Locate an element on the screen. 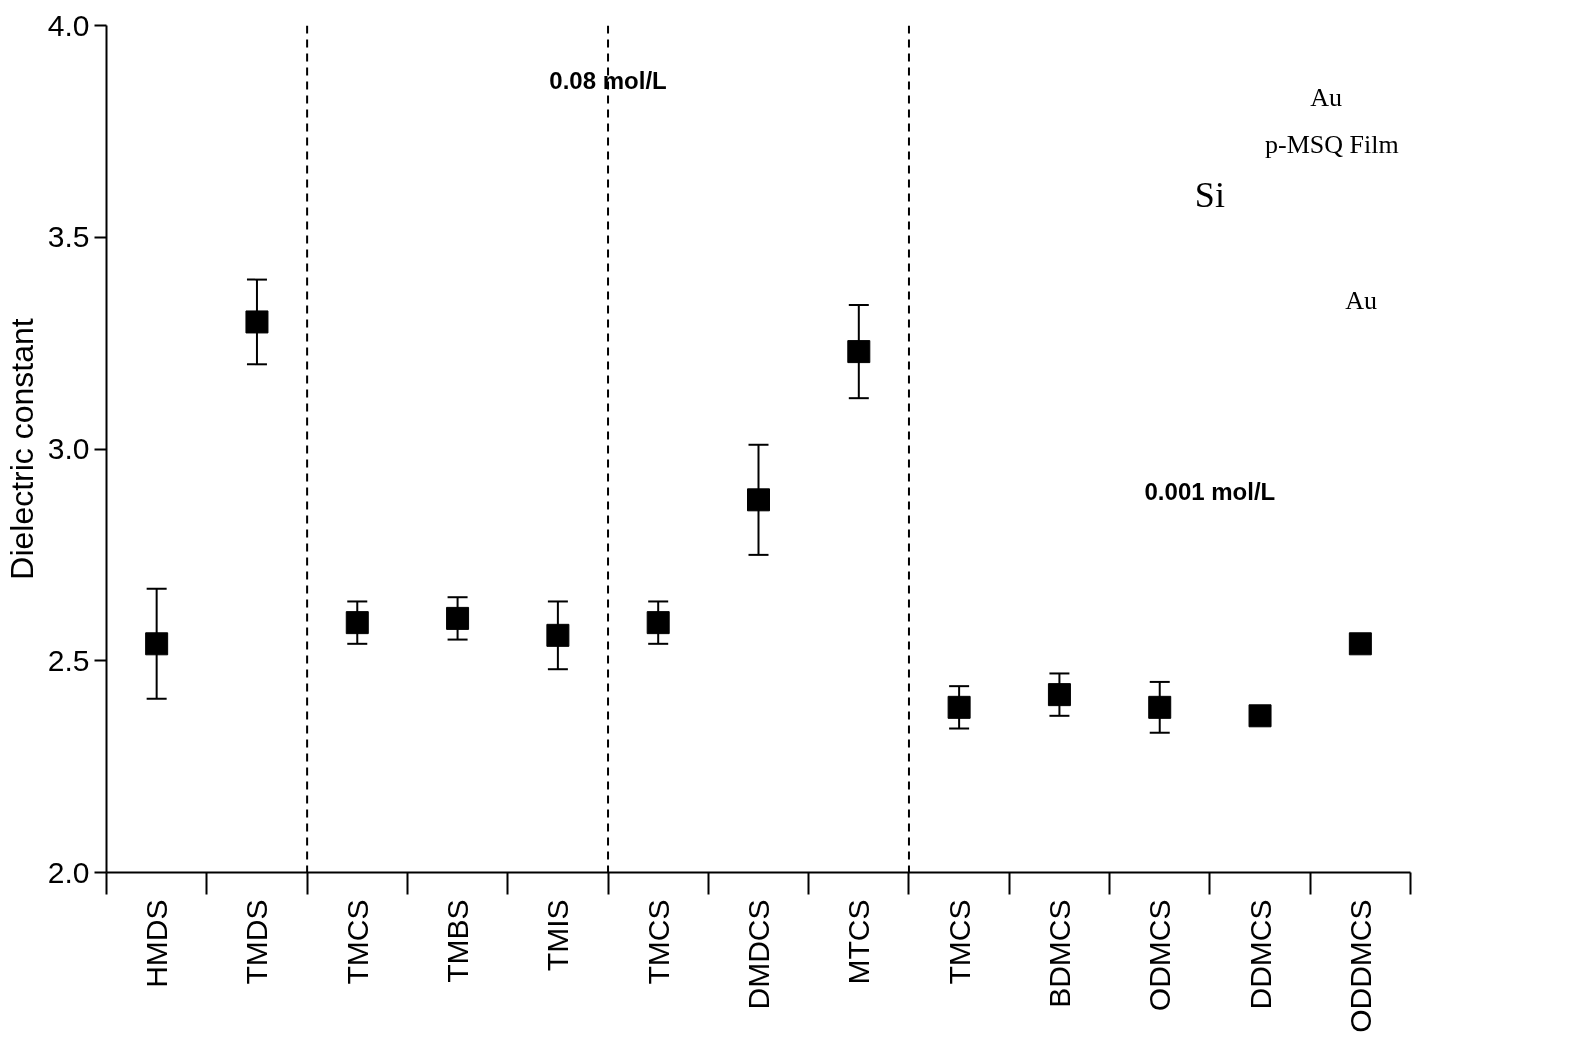  y-tick-label: 4.0 is located at coordinates (68, 25).